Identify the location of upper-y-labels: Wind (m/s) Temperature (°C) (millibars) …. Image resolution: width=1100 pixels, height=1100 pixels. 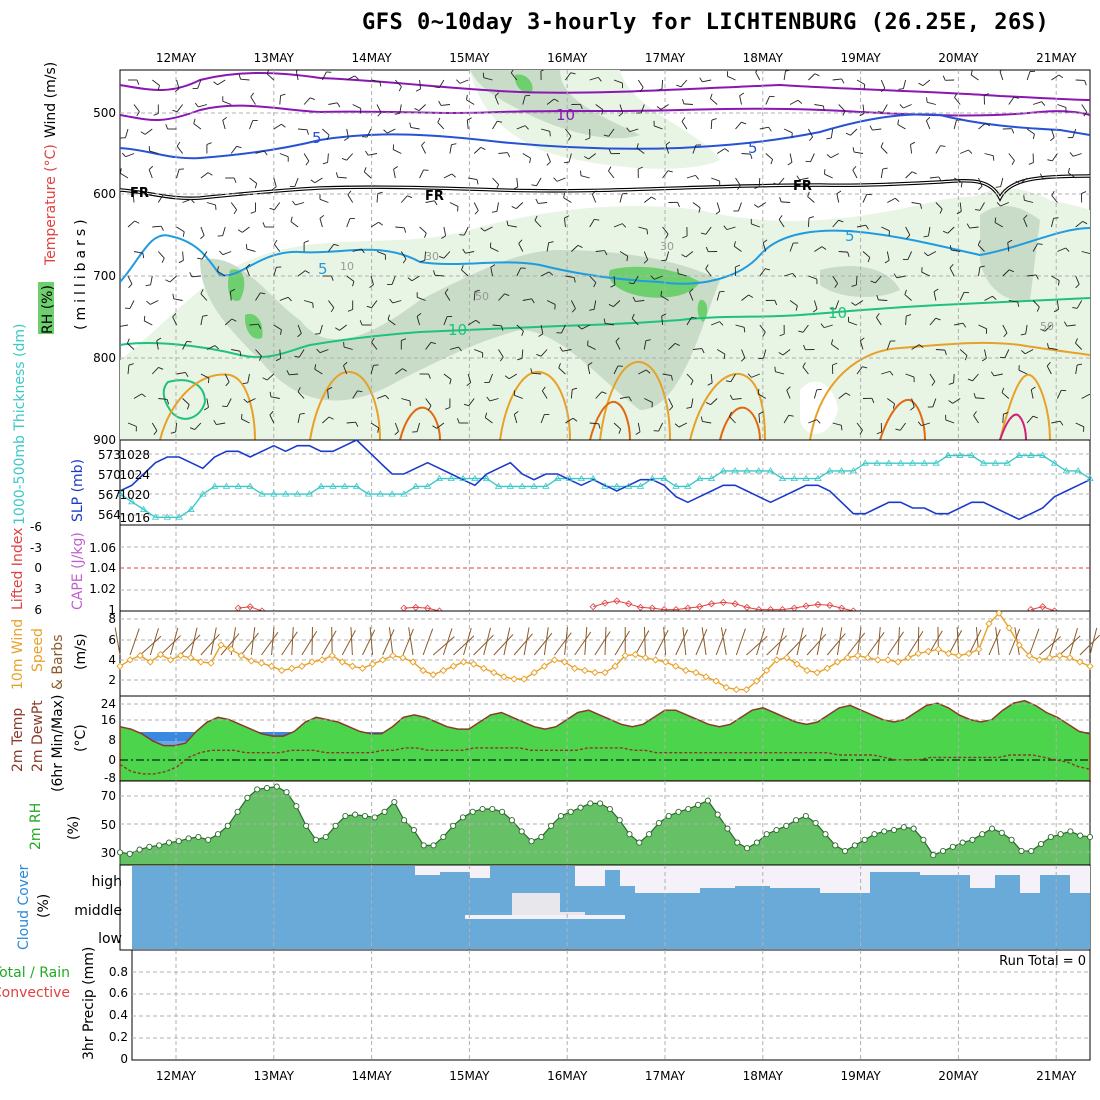
(63, 198).